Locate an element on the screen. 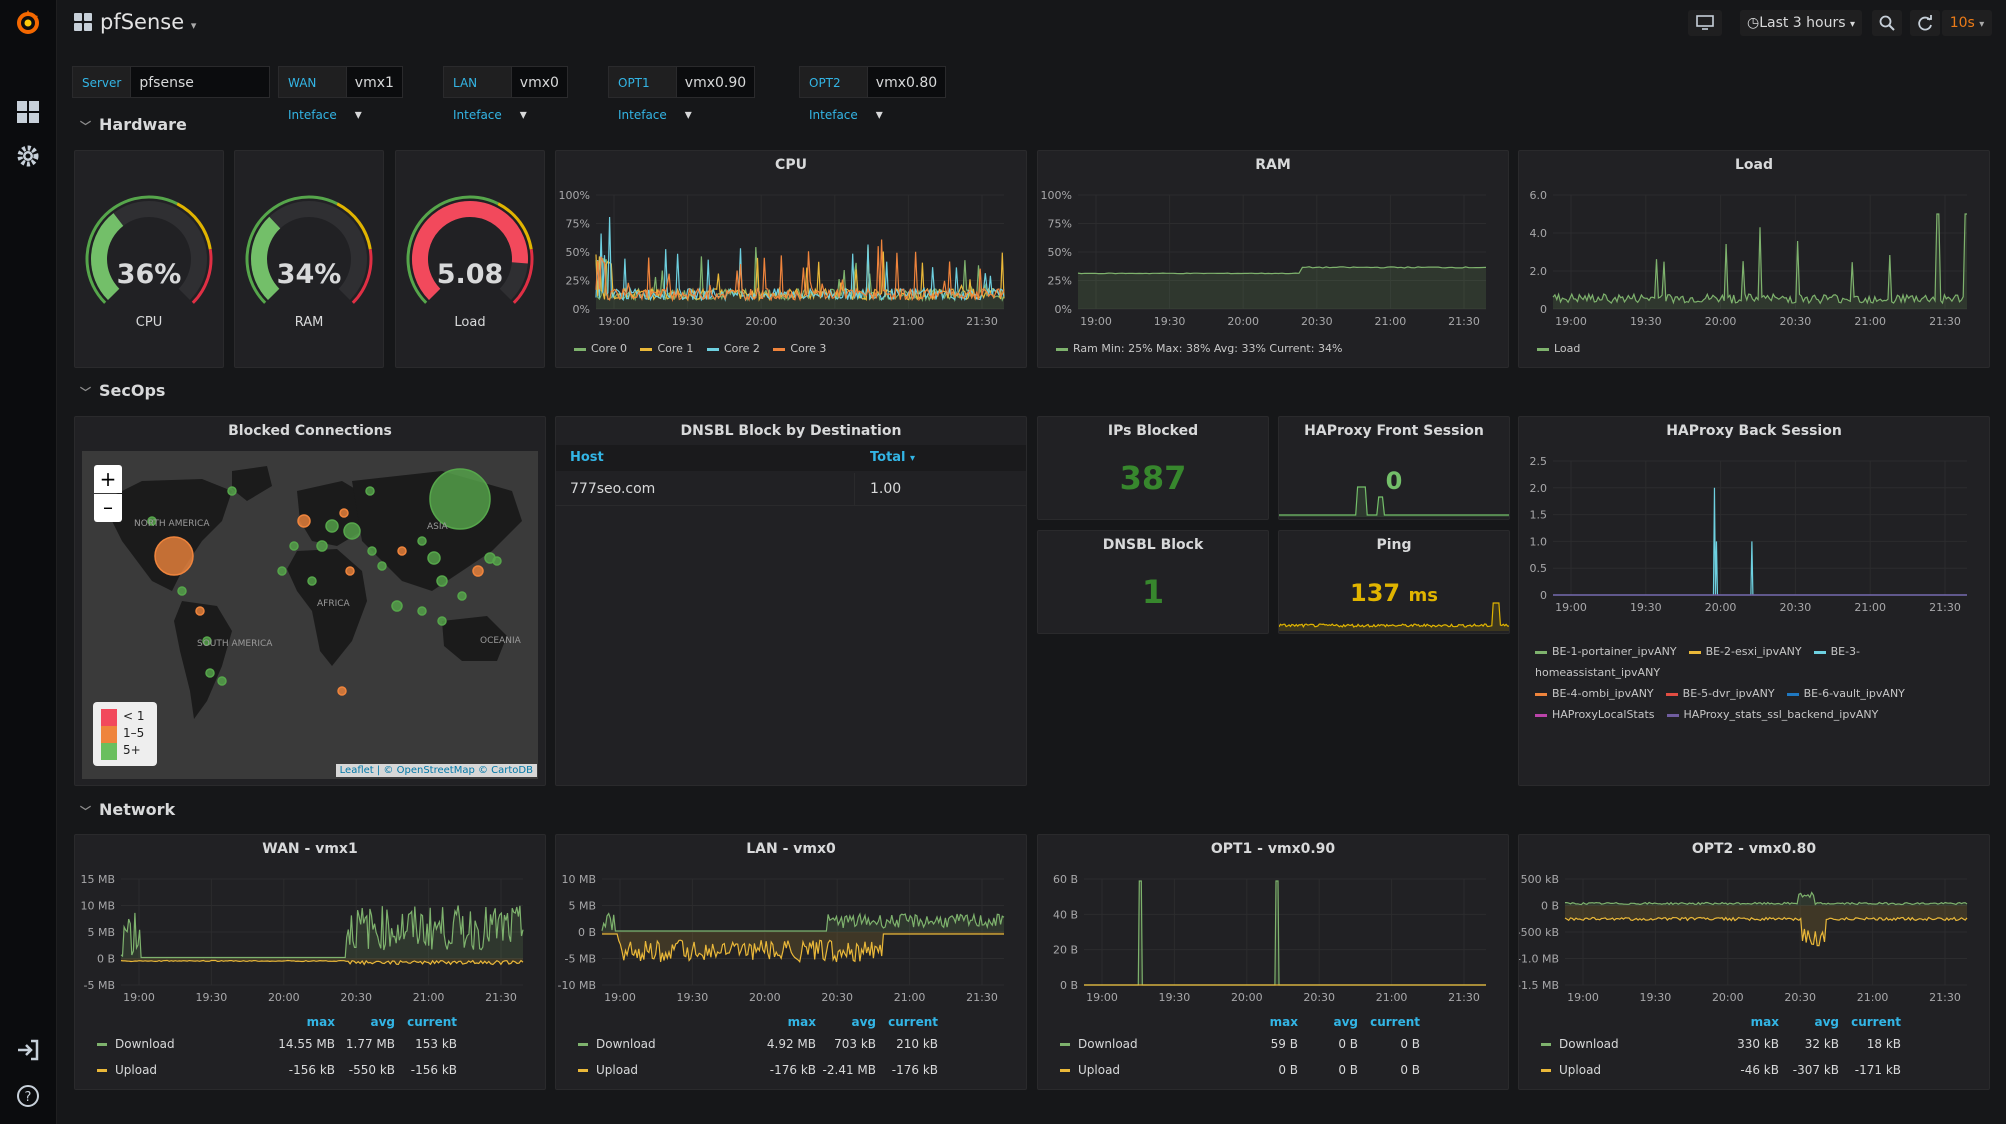 This screenshot has height=1124, width=2006. settings-gear-icon is located at coordinates (28, 156).